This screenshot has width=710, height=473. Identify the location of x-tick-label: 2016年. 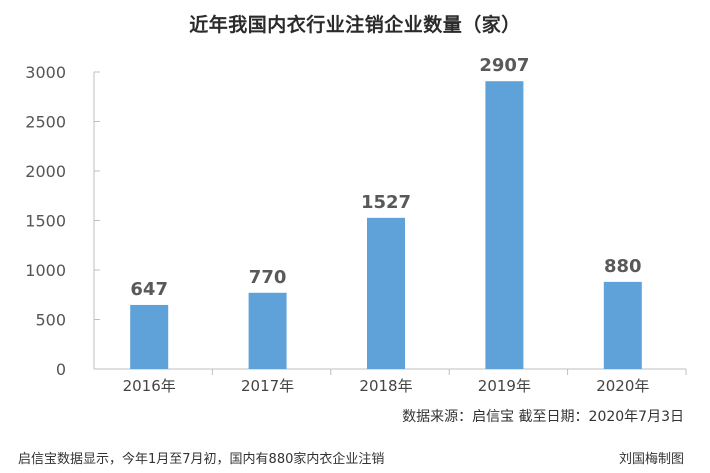
(149, 386).